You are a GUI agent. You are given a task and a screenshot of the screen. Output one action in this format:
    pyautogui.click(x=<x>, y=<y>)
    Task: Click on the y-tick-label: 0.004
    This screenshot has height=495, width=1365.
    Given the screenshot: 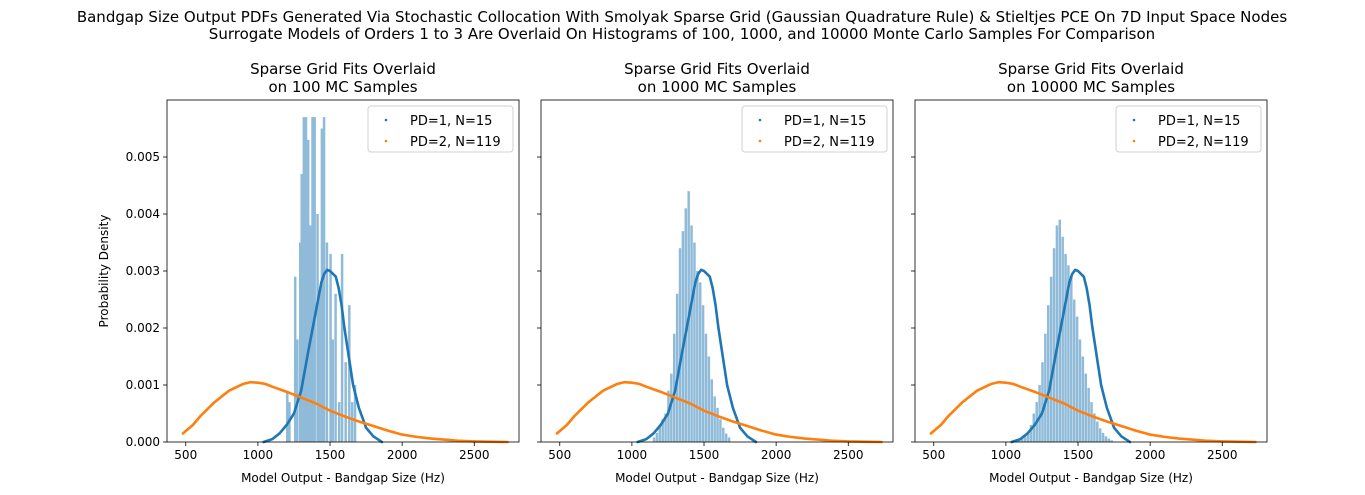 What is the action you would take?
    pyautogui.click(x=143, y=214)
    